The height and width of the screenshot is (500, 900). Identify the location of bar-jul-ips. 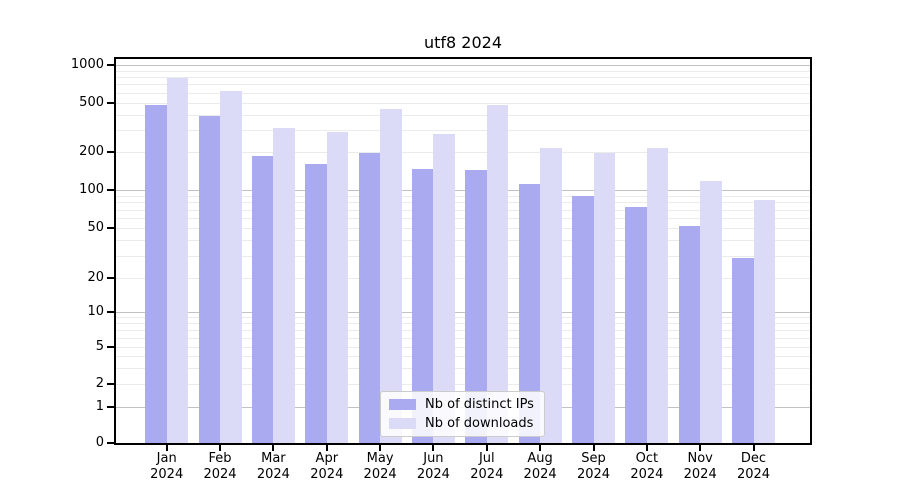
(476, 306).